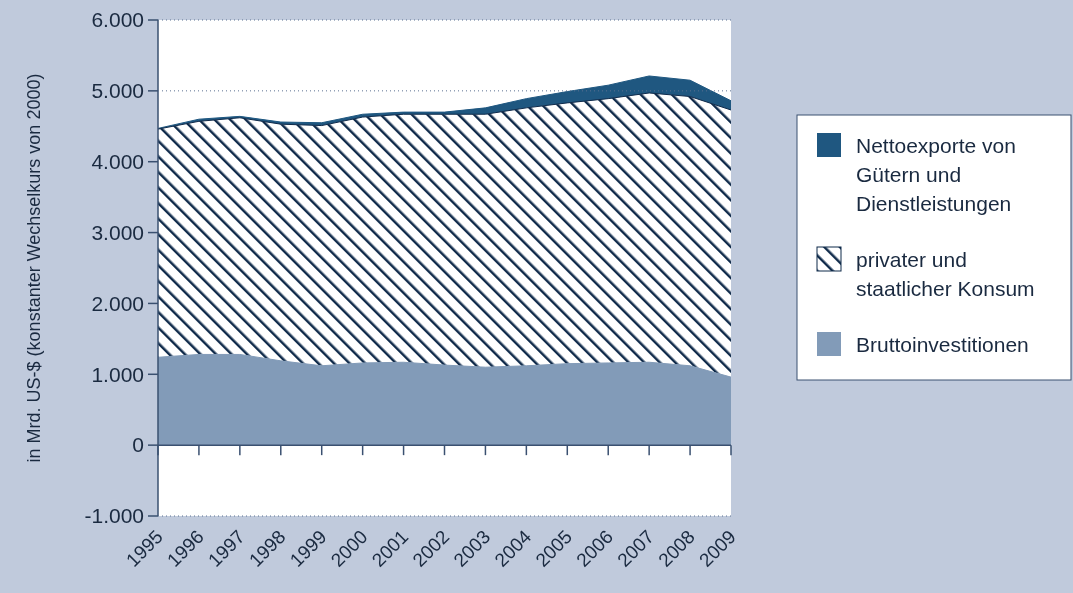 Image resolution: width=1073 pixels, height=593 pixels. What do you see at coordinates (117, 91) in the screenshot?
I see `y-tick-label: 5.000` at bounding box center [117, 91].